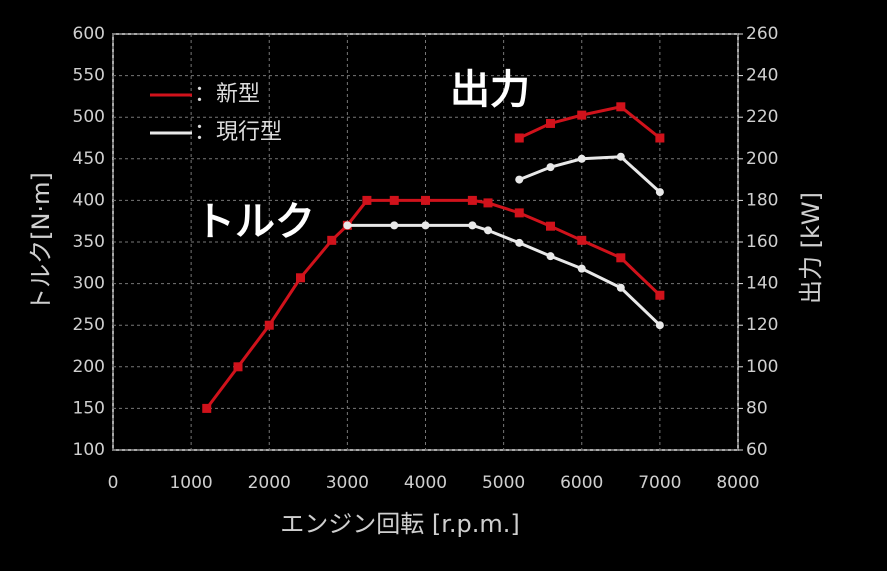 This screenshot has width=887, height=571. Describe the element at coordinates (227, 94) in the screenshot. I see `legend-label: ：新型` at that location.